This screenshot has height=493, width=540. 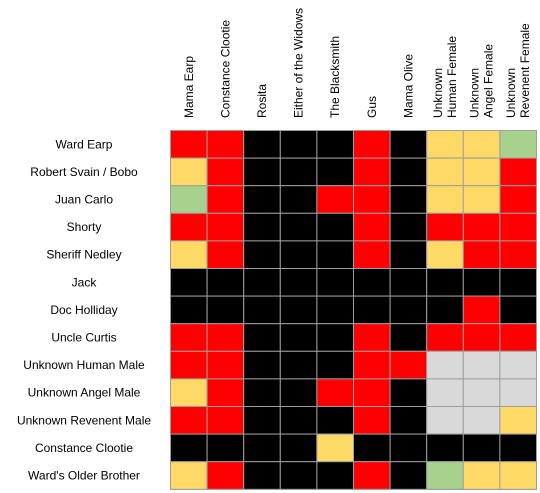 I want to click on row-label: Unknown Human Male, so click(x=84, y=365).